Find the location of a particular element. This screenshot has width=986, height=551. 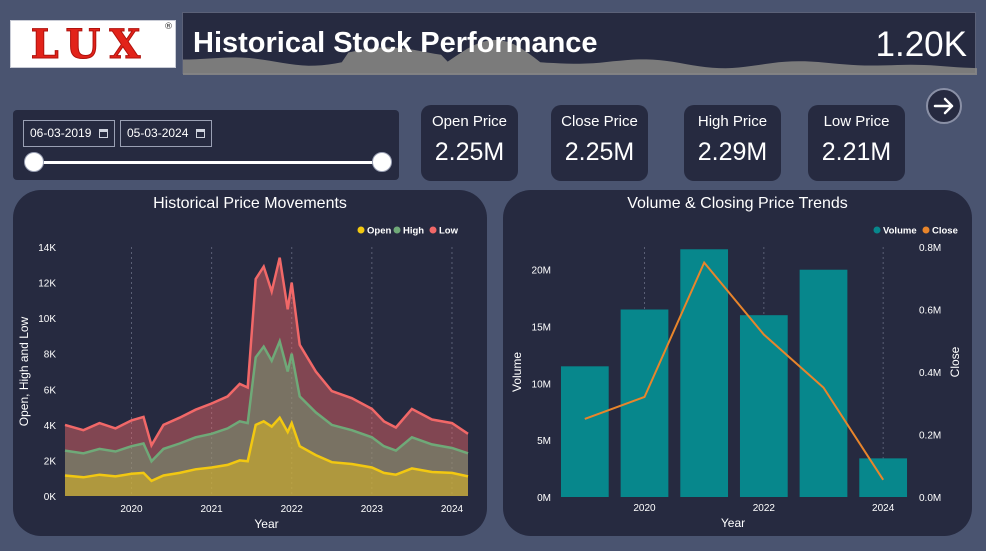

registered-mark: ® is located at coordinates (168, 27).